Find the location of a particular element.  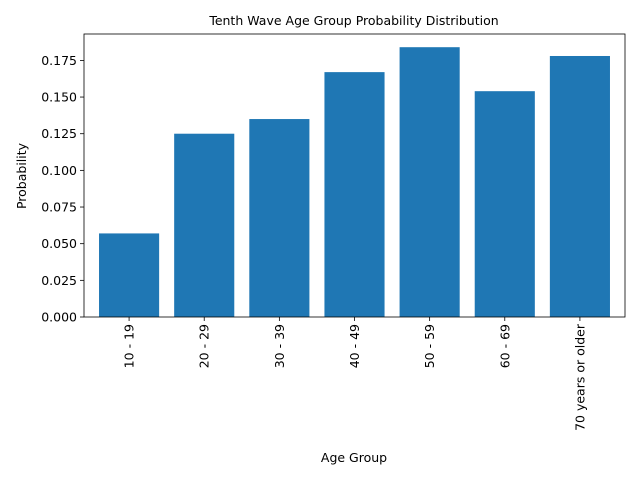

y-axis: 0.000 0.025 0.050 0.075 0.100 0.125 0.150 0.175 is located at coordinates (62, 189).